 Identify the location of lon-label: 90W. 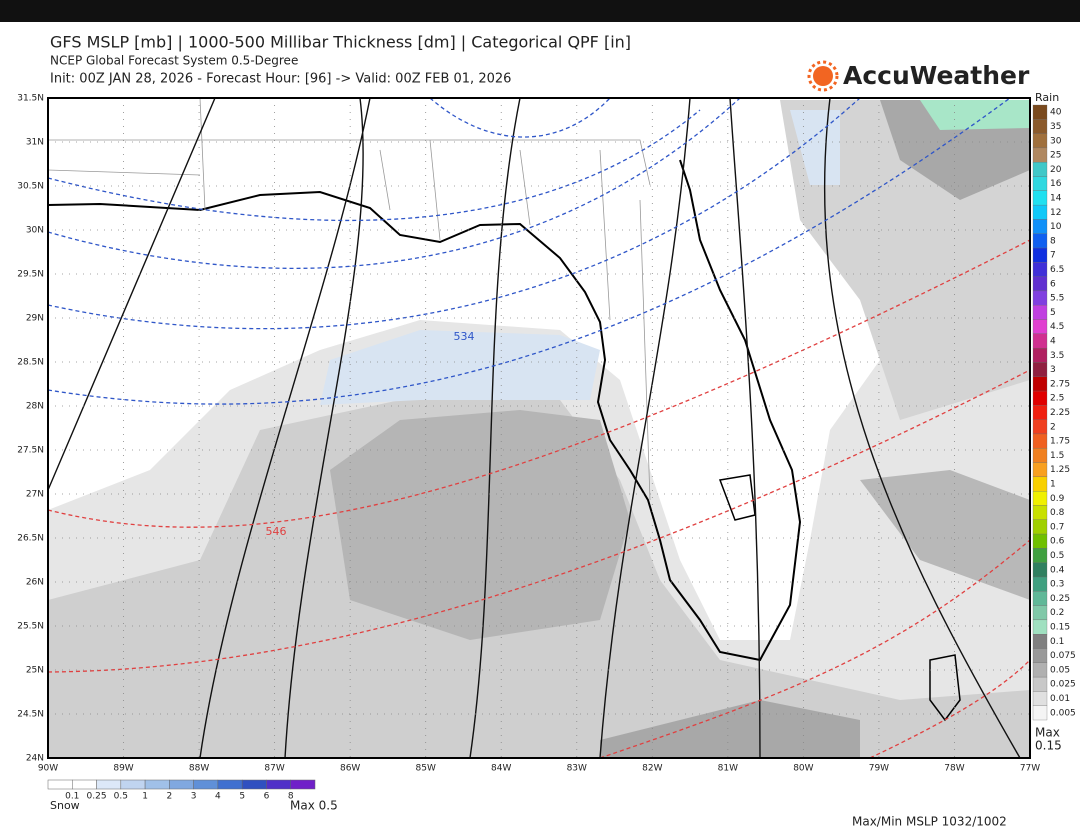
(48, 769).